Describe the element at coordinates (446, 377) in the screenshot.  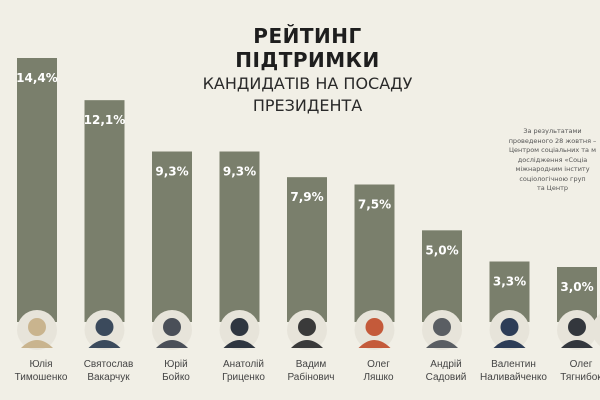
I see `candidate-last-name: Садовий` at that location.